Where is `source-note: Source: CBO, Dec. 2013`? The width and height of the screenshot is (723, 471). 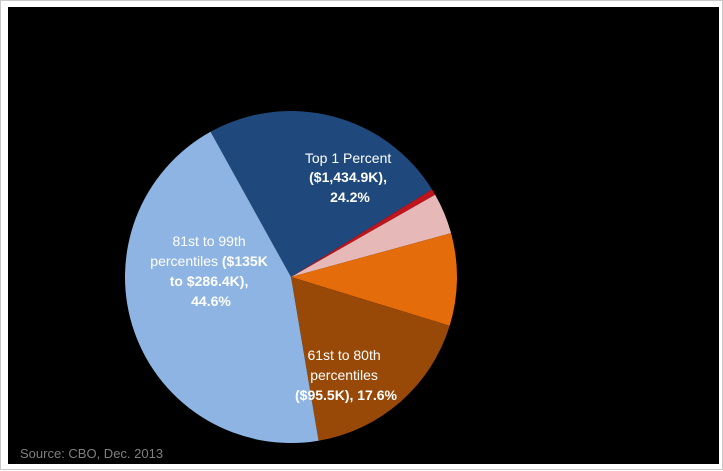
source-note: Source: CBO, Dec. 2013 is located at coordinates (91, 453).